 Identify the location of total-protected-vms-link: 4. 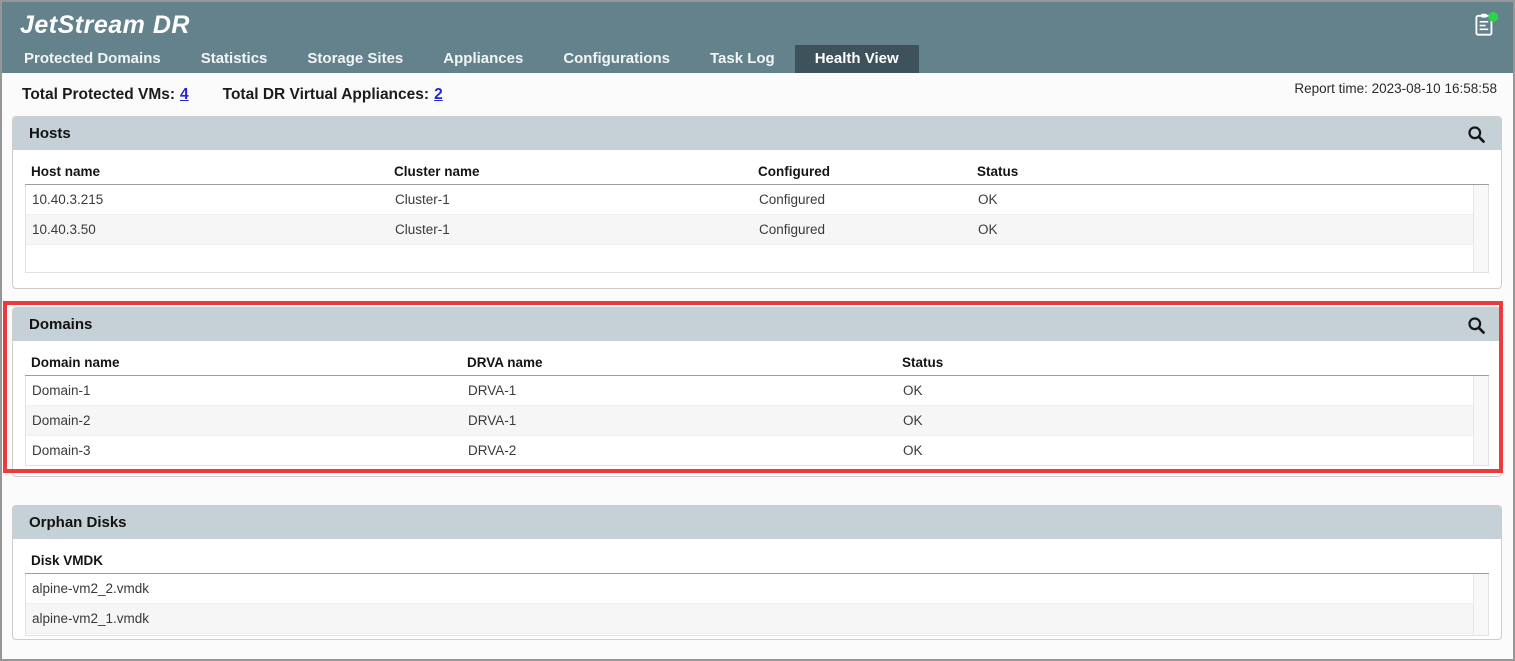
(184, 94).